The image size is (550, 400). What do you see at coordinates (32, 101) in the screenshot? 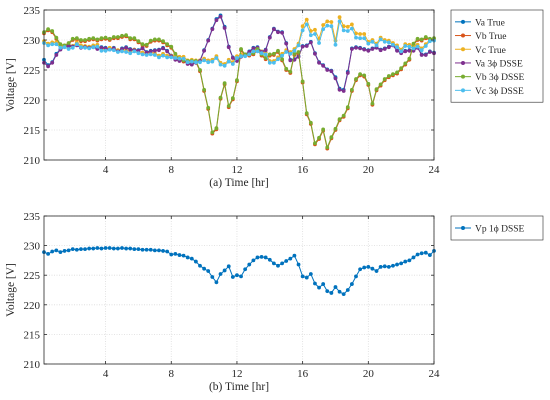
I see `y-tick-label: 220` at bounding box center [32, 101].